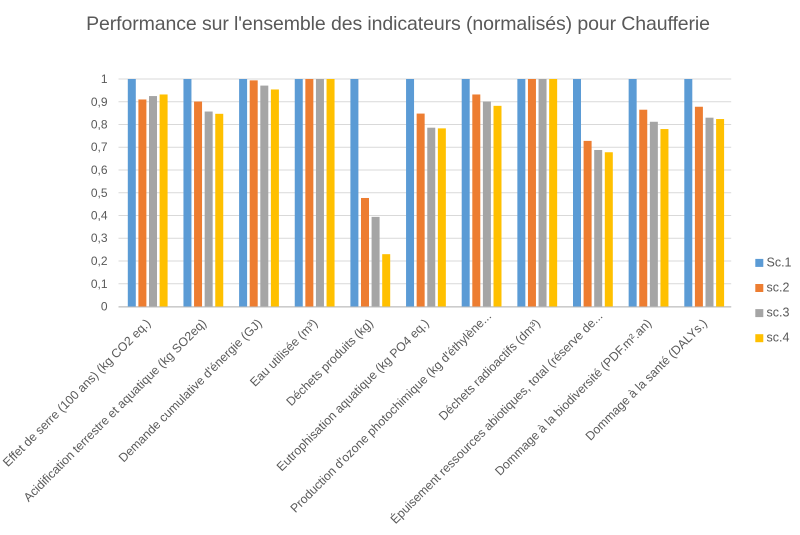 The width and height of the screenshot is (800, 535). Describe the element at coordinates (99, 284) in the screenshot. I see `svg-text: 0,1` at that location.